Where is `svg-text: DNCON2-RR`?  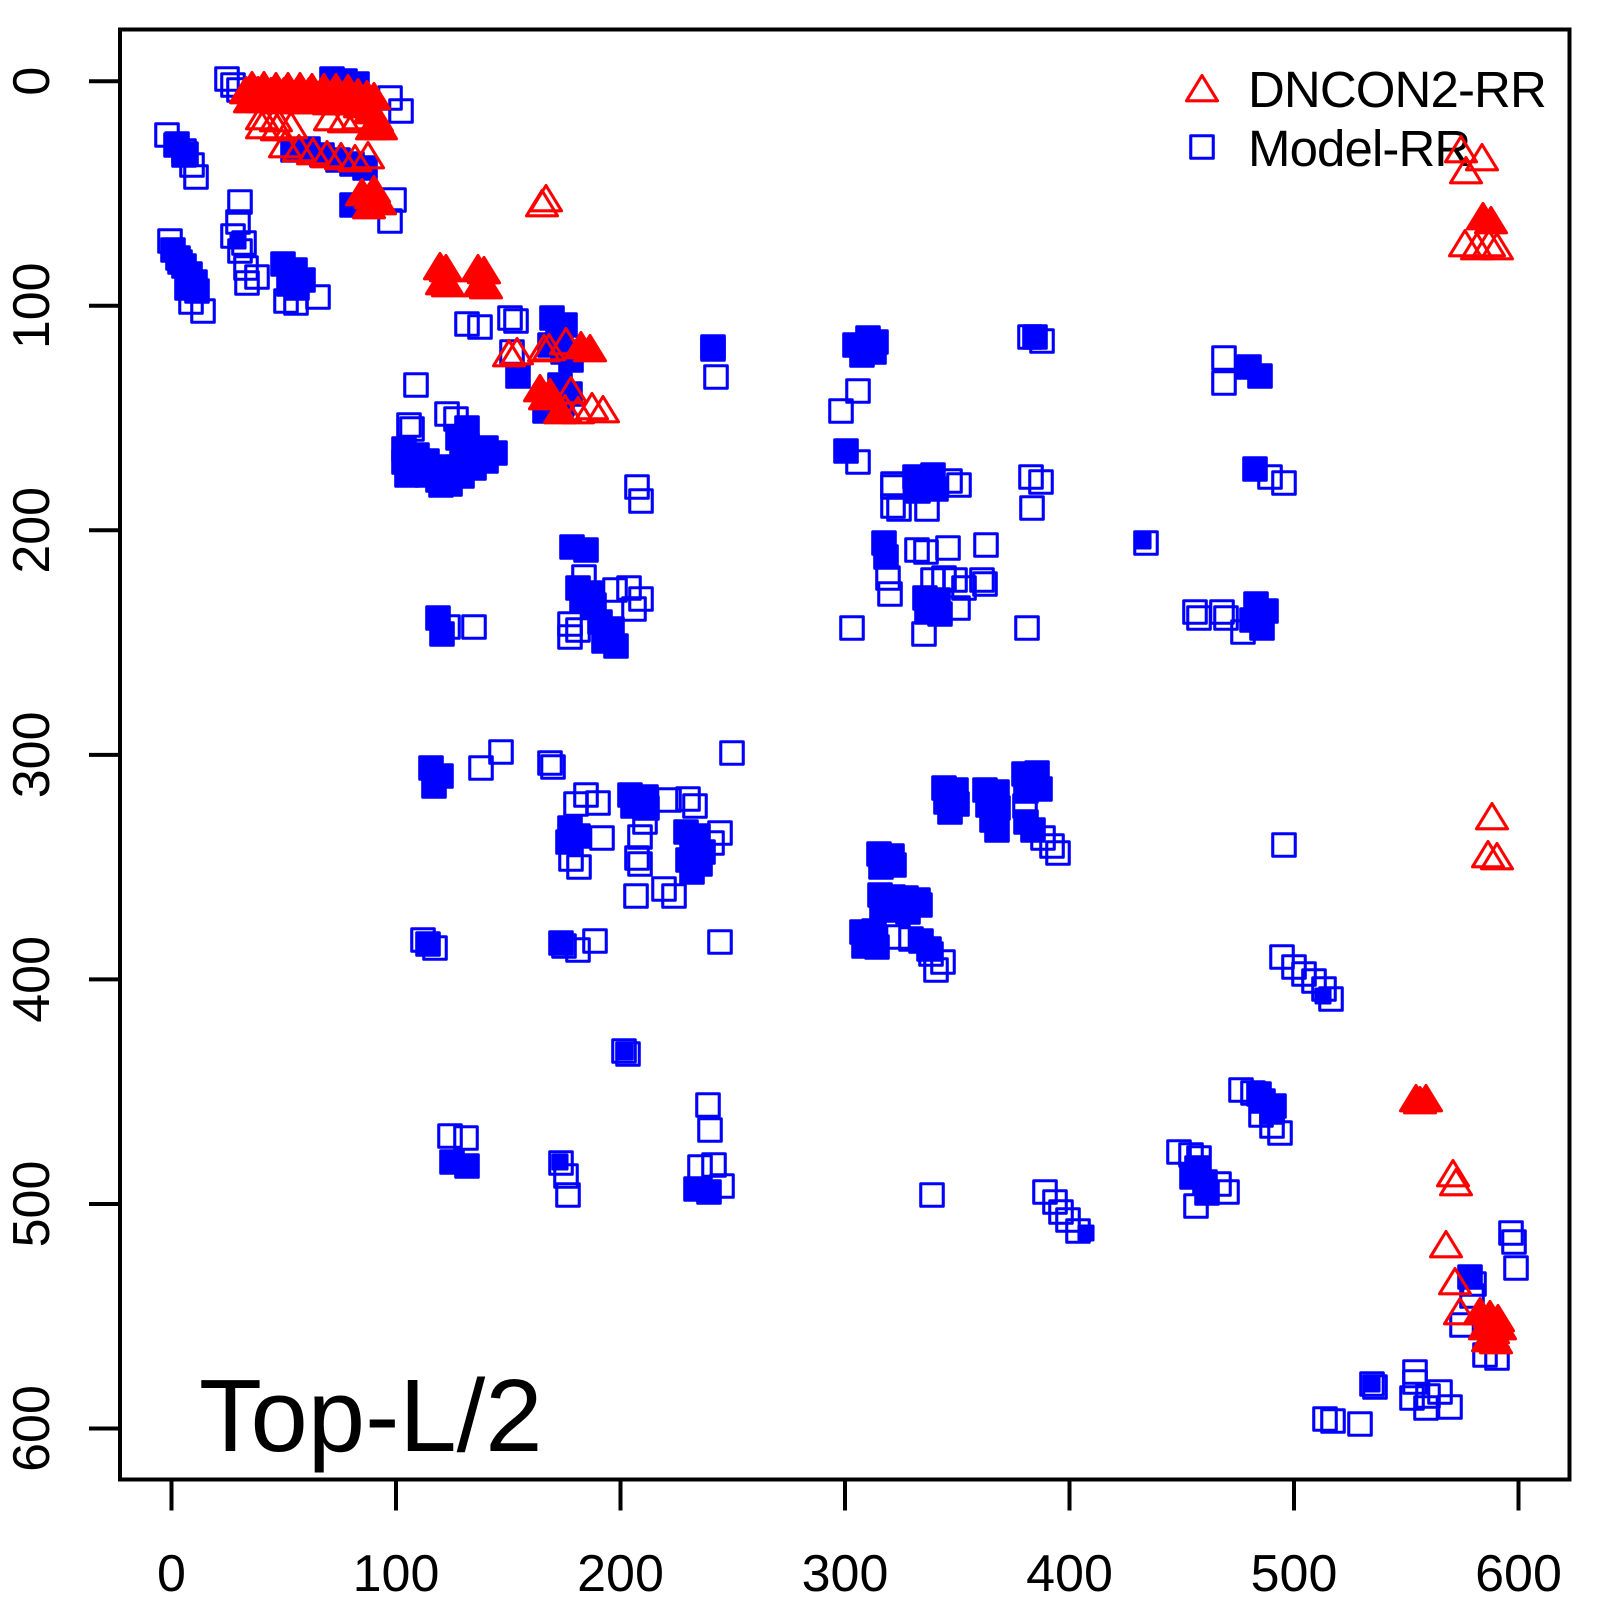 svg-text: DNCON2-RR is located at coordinates (1397, 89).